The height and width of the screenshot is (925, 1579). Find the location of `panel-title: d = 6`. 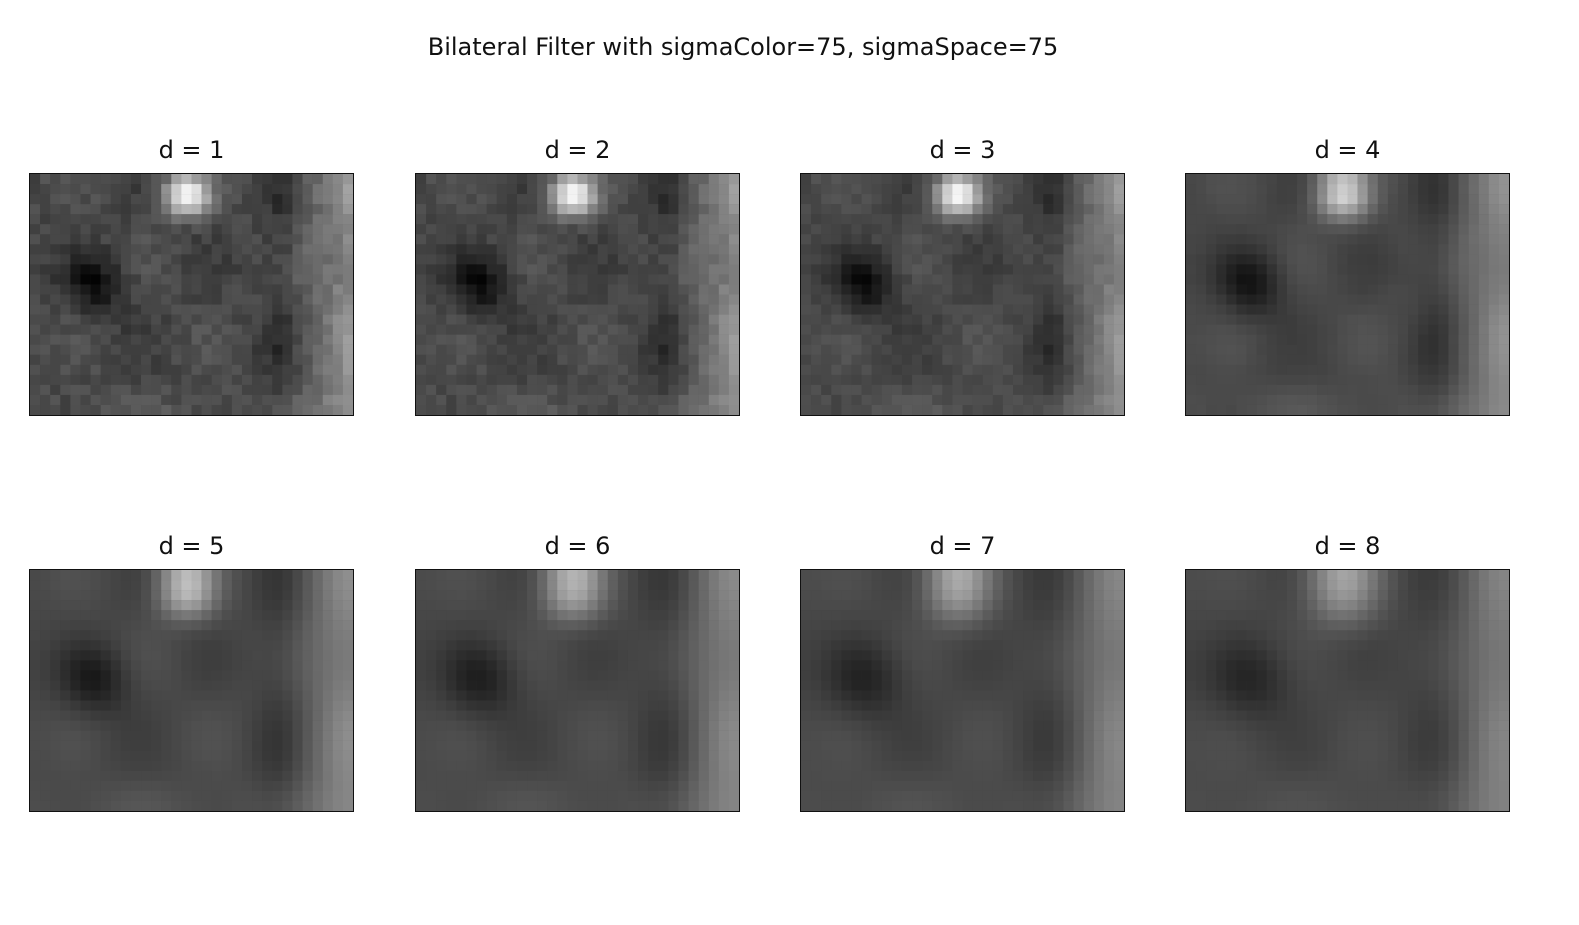

panel-title: d = 6 is located at coordinates (577, 546).